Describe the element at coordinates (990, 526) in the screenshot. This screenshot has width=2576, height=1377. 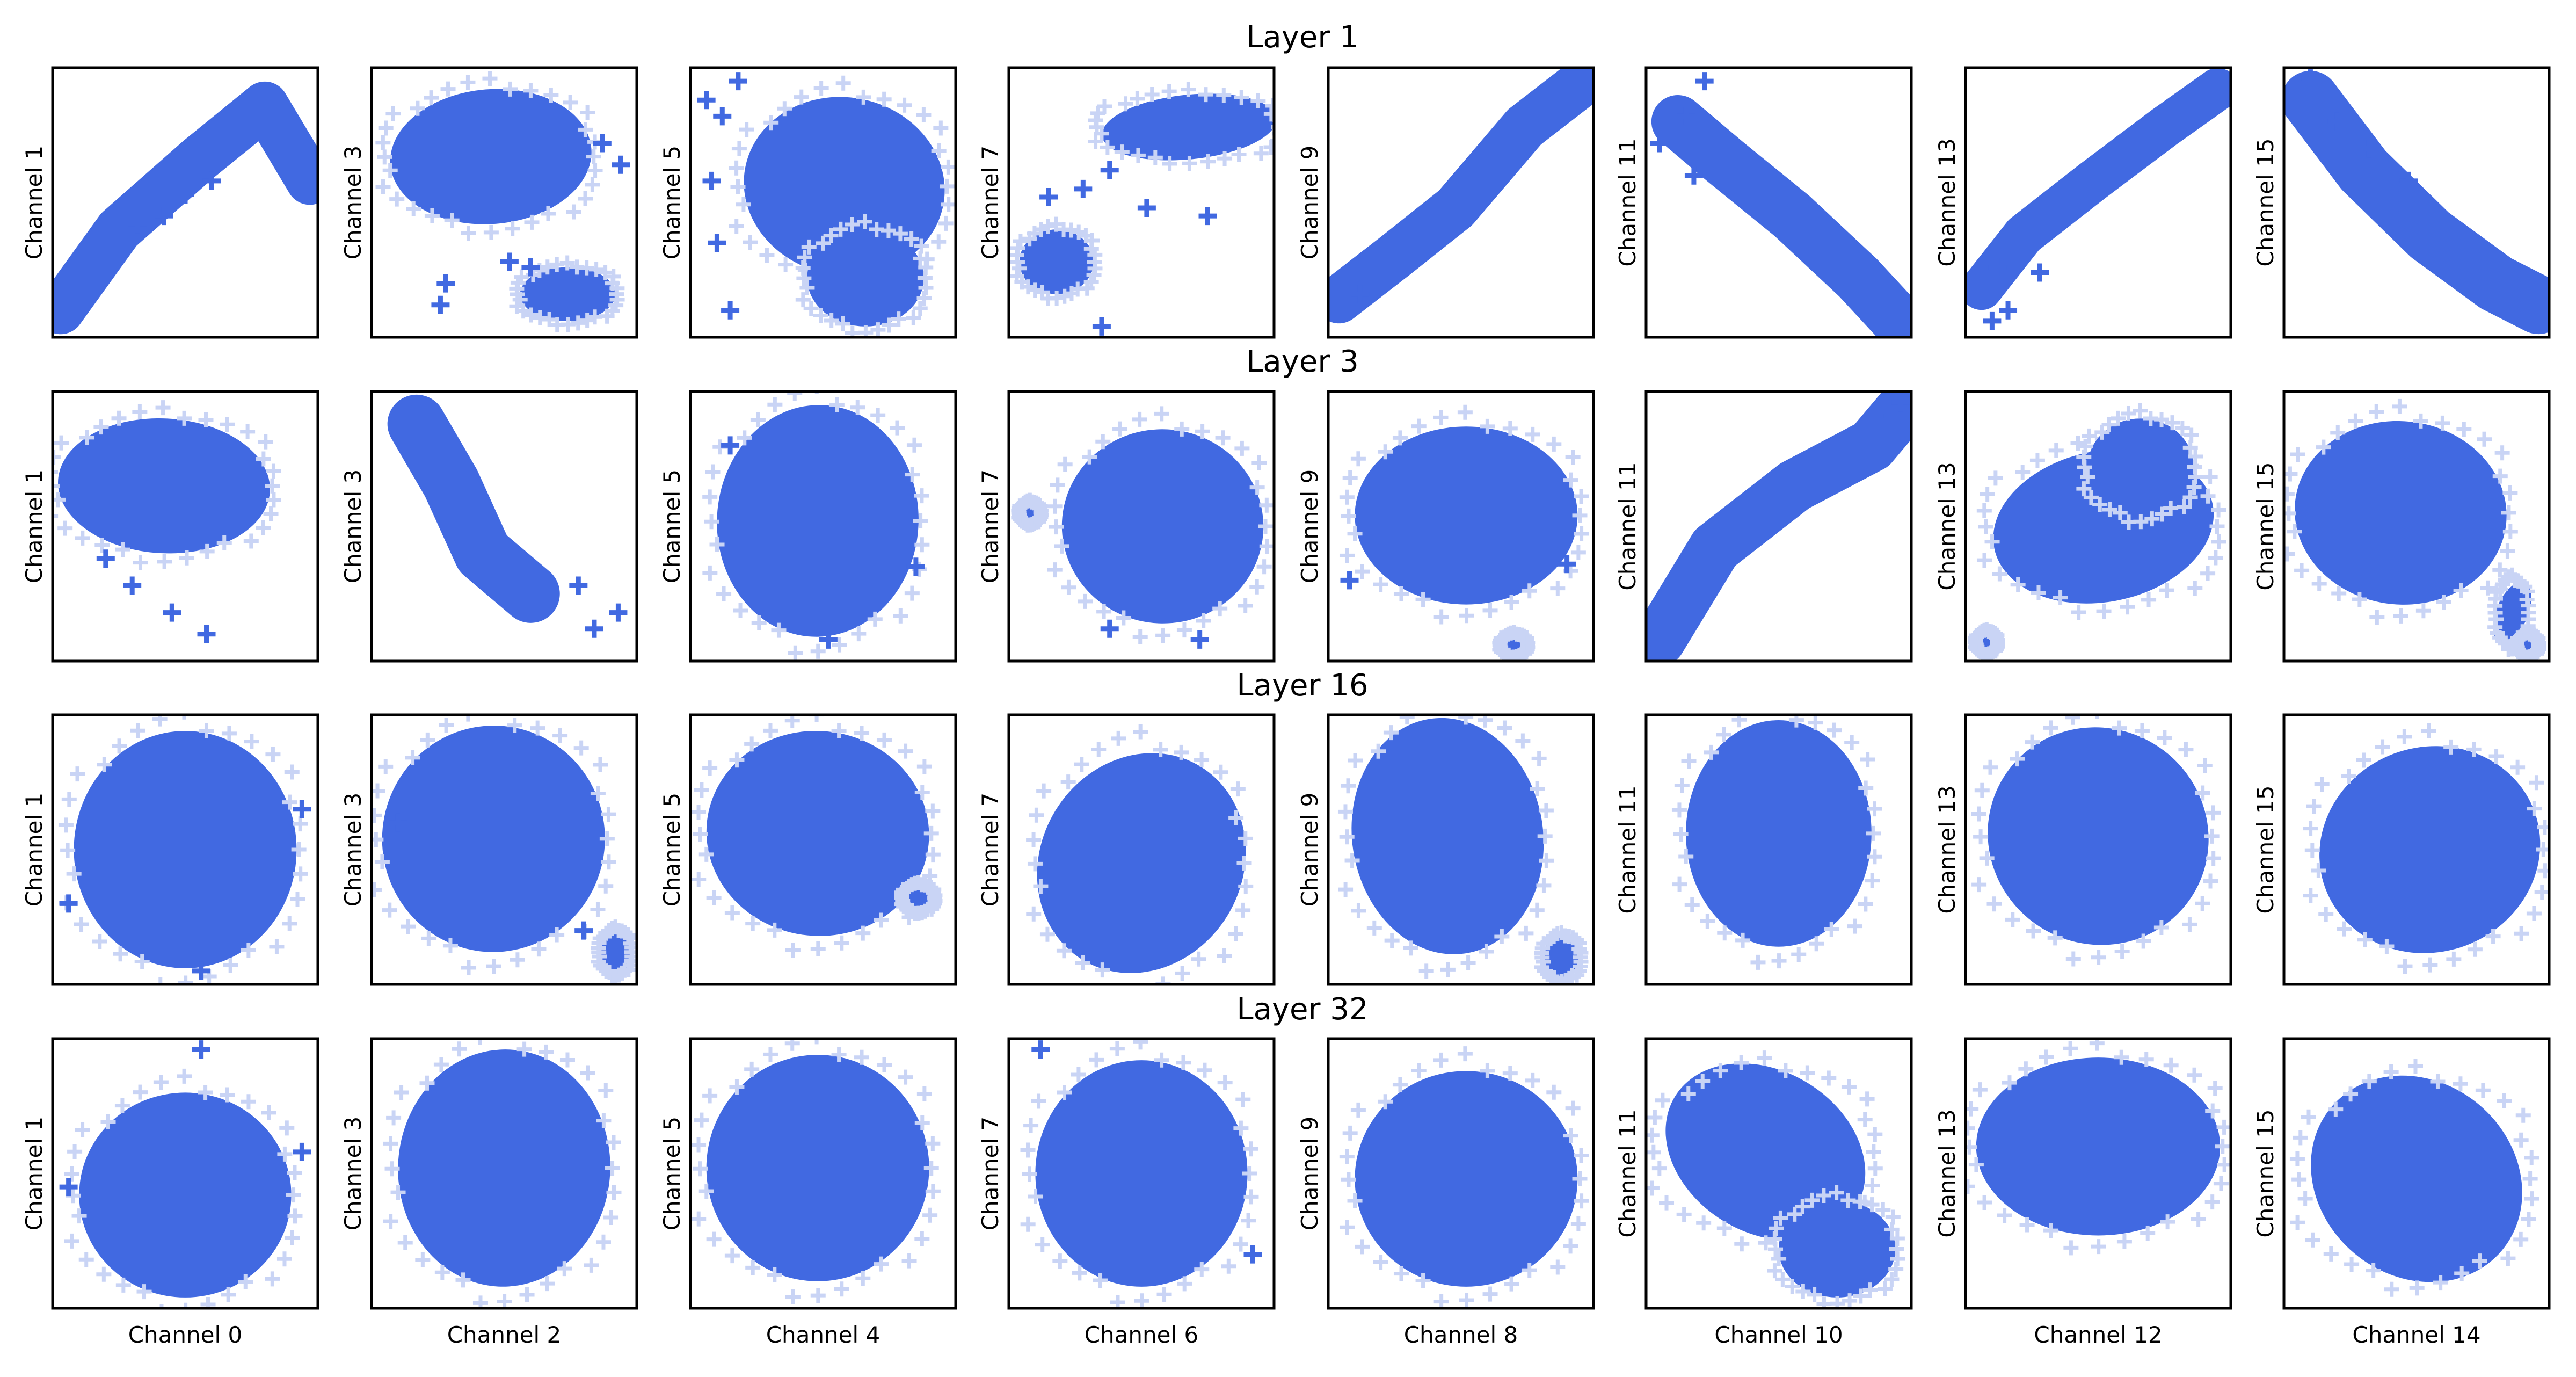
I see `y-axis-label: Channel 7` at that location.